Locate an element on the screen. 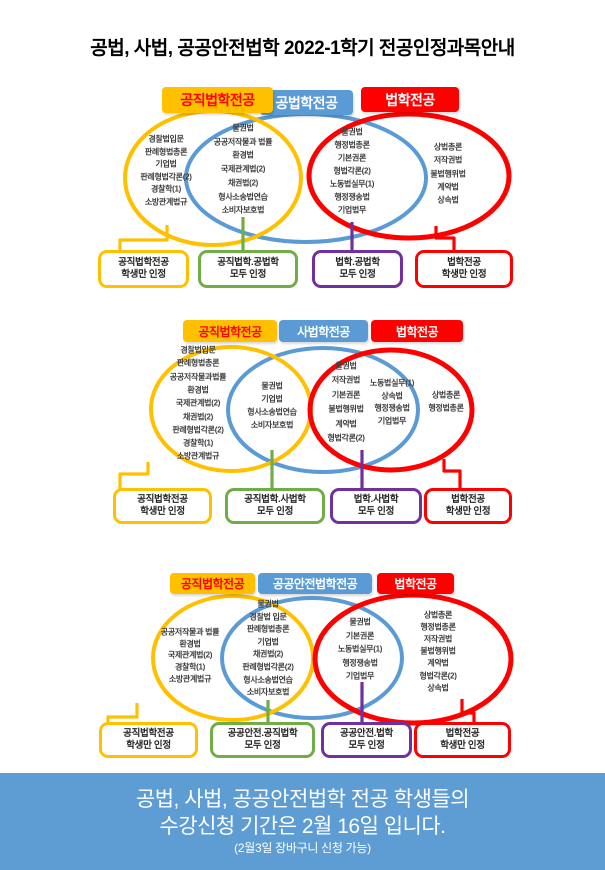  recognition-box: 공직법학.공법학 모두 인정 is located at coordinates (248, 269).